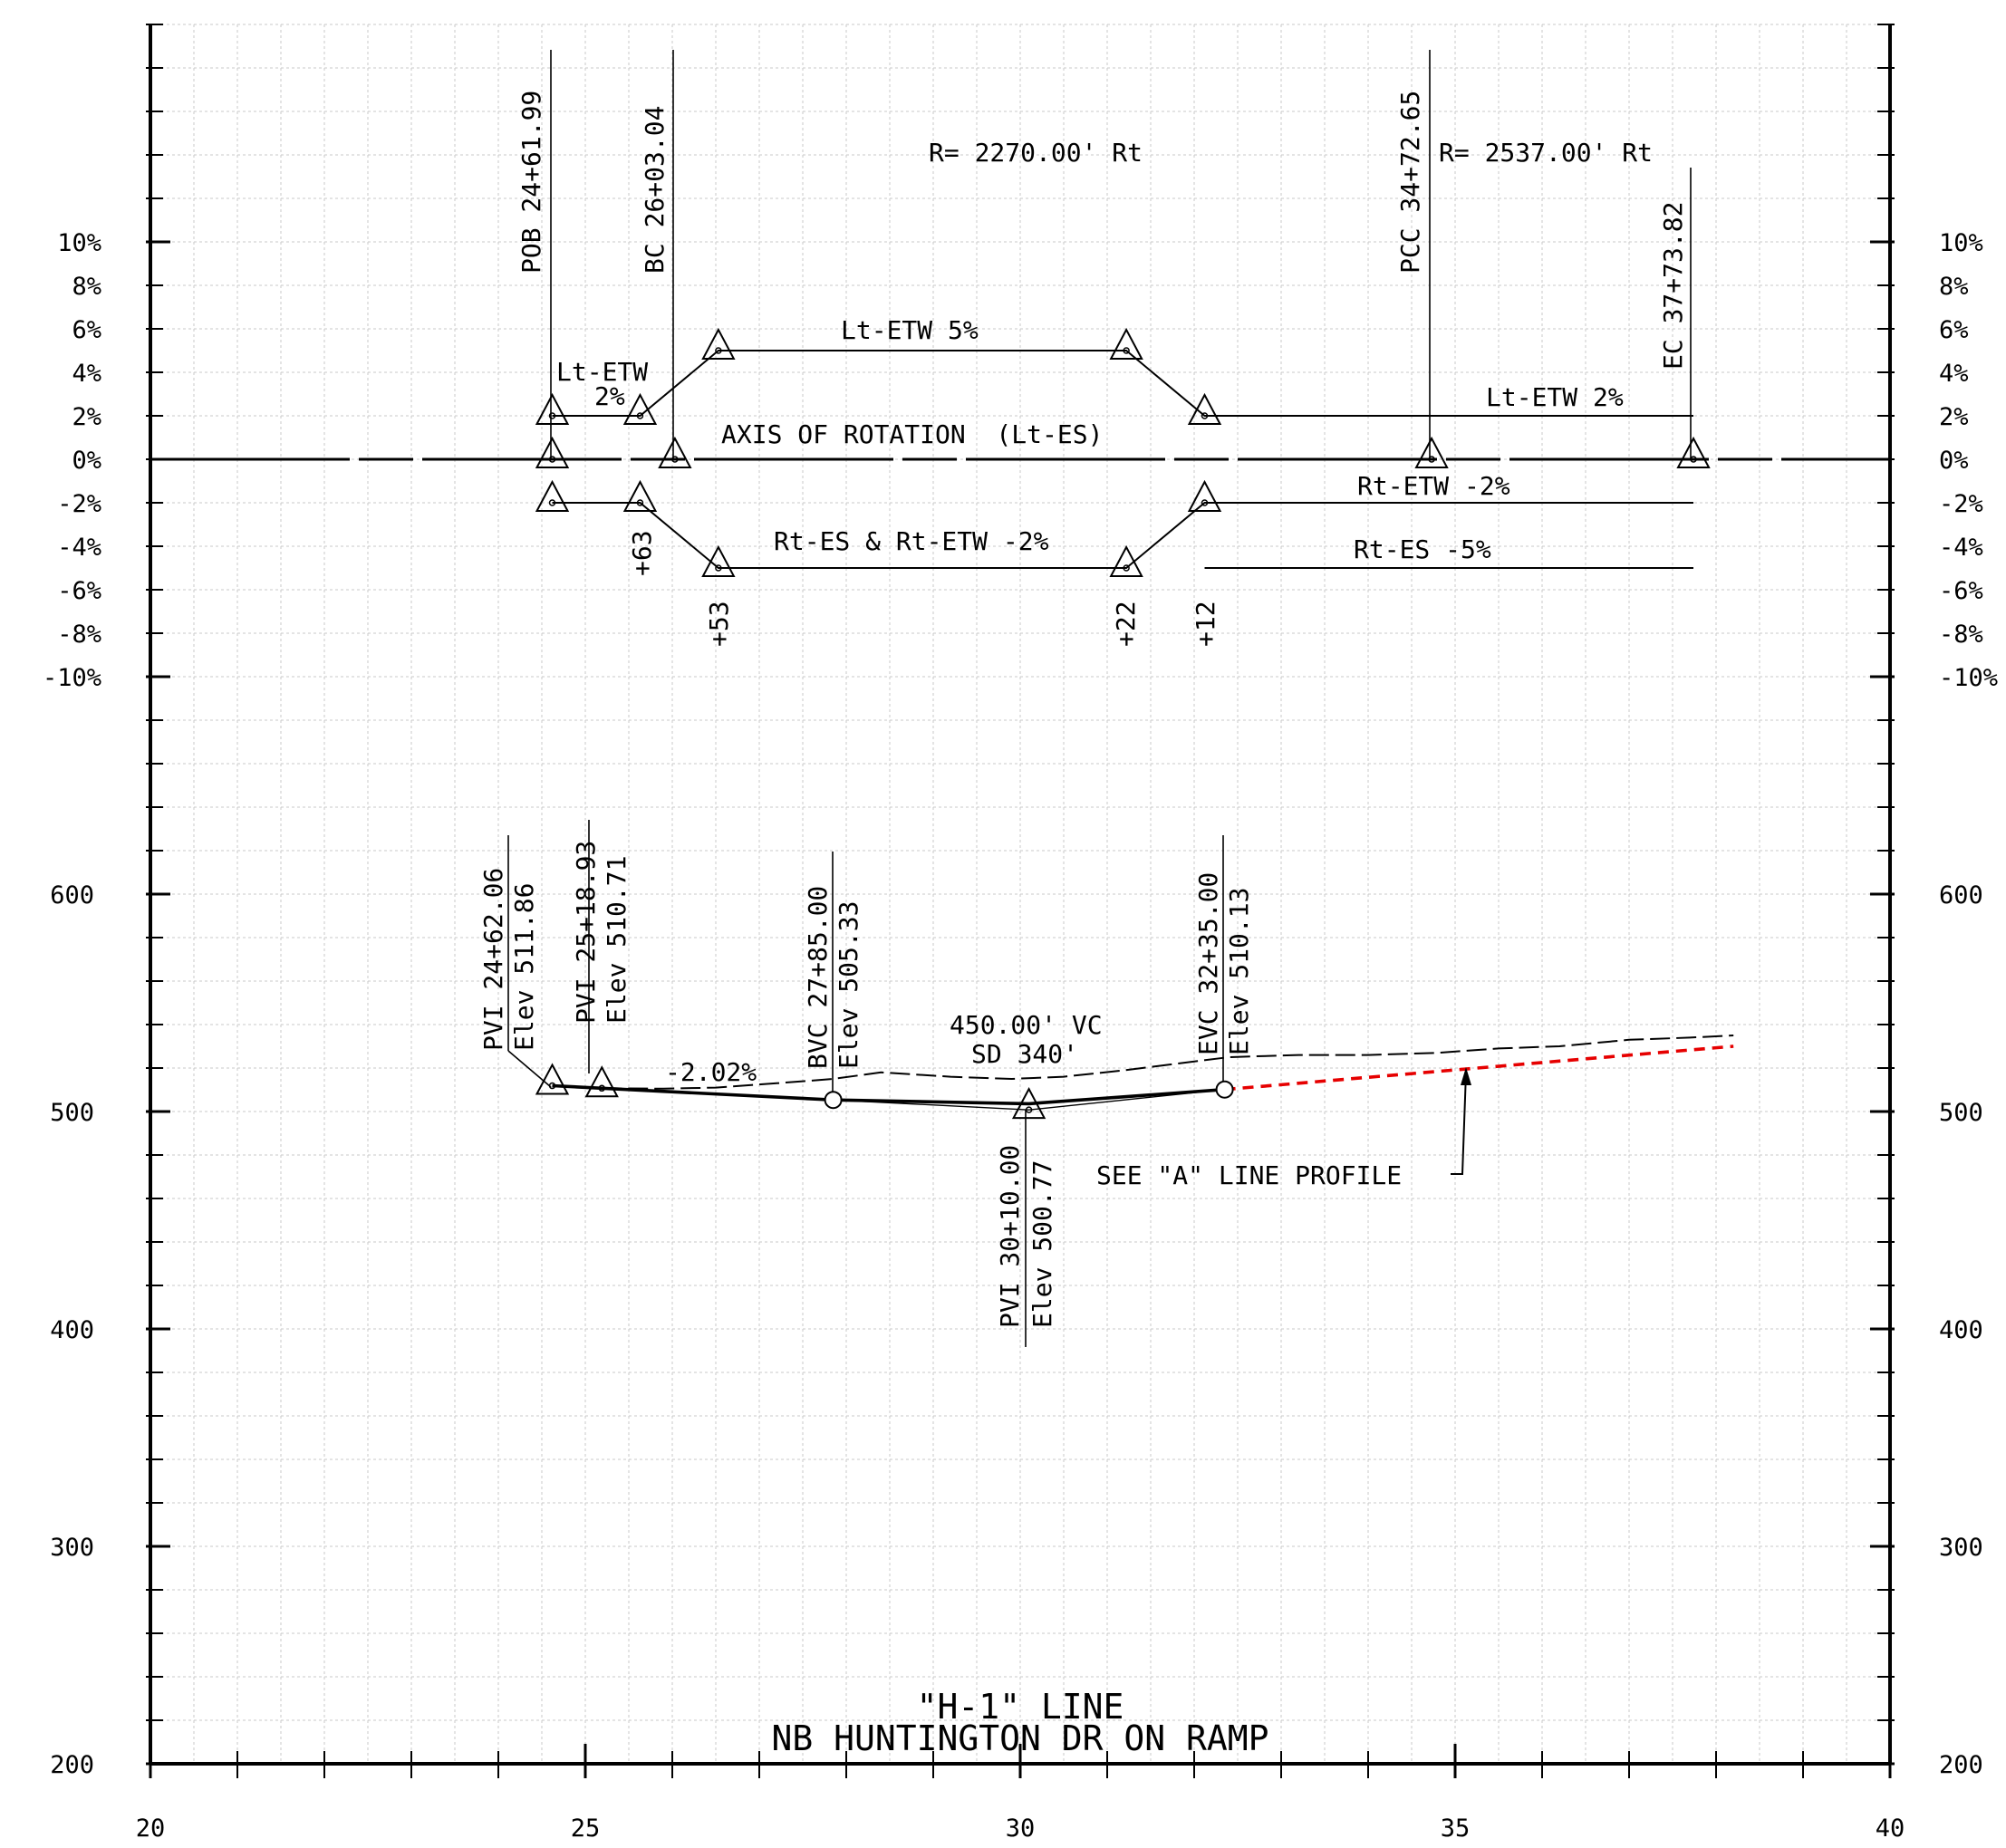 This screenshot has width=2006, height=1848. I want to click on pvi1-station-label: PVI 24+62.06, so click(493, 959).